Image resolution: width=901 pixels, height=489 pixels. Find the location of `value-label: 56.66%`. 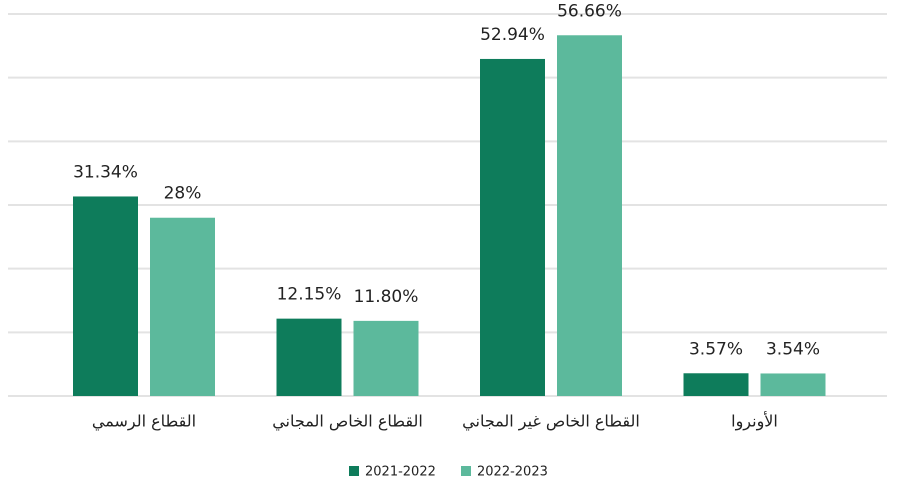

value-label: 56.66% is located at coordinates (589, 11).